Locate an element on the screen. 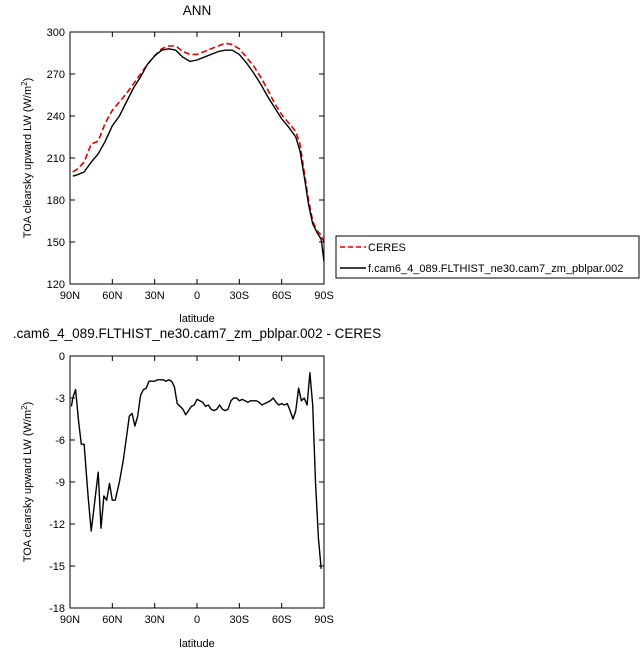 The height and width of the screenshot is (652, 643). y-tick-label: 300 is located at coordinates (56, 33).